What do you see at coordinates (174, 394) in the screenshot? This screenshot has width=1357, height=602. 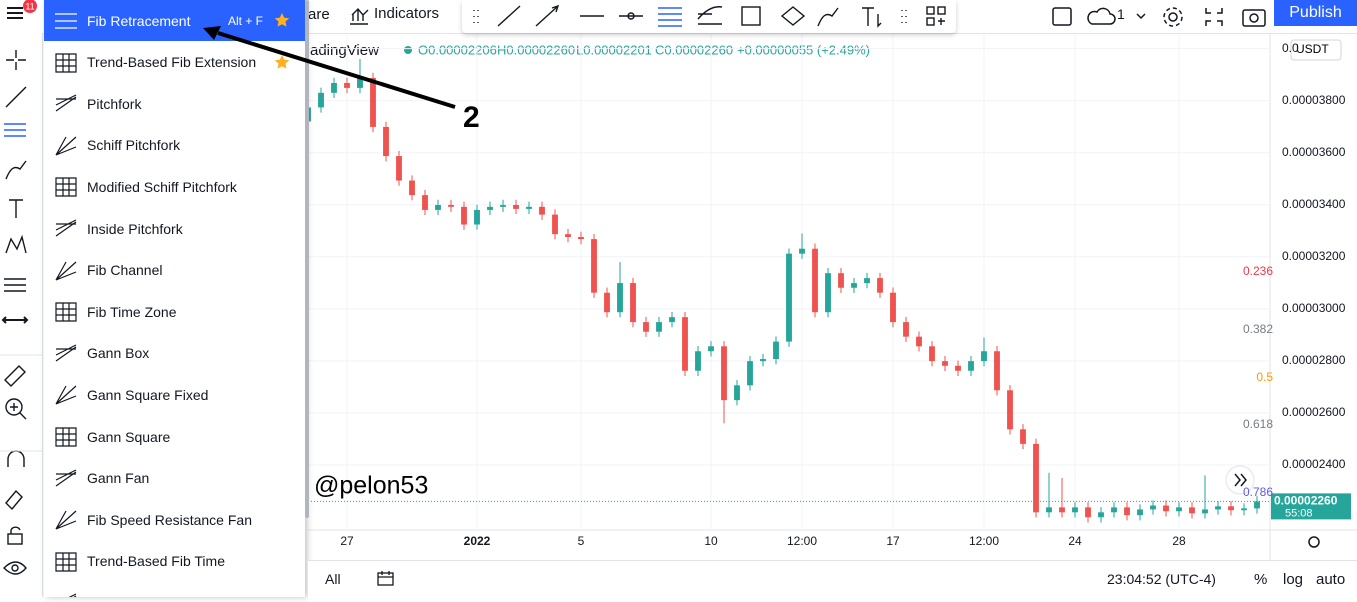 I see `menu-item: Gann Square Fixed` at bounding box center [174, 394].